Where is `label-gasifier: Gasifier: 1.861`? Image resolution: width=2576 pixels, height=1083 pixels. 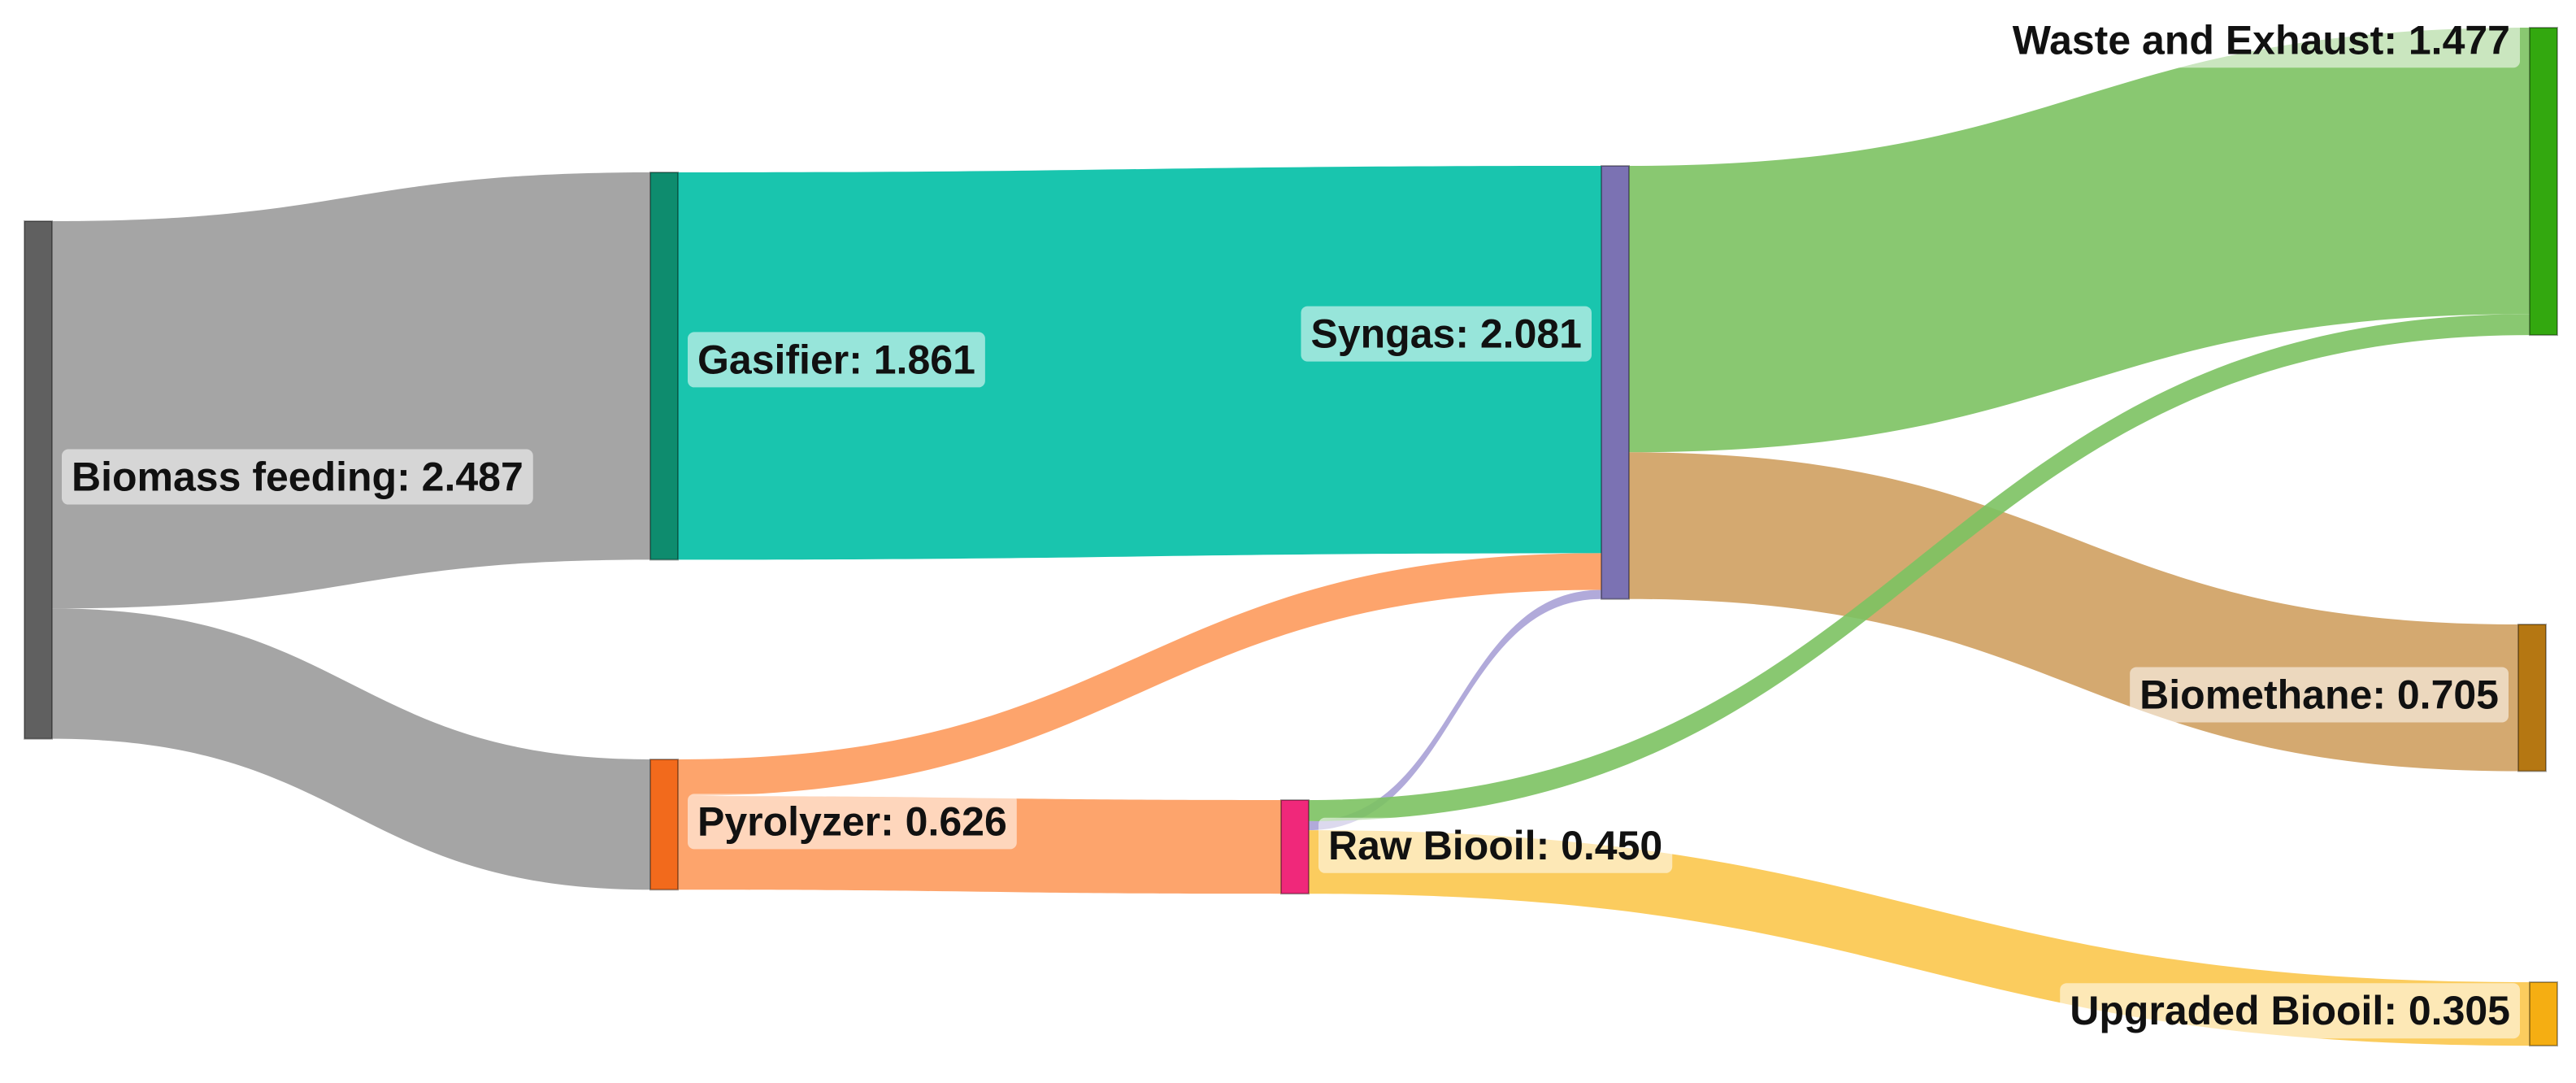 label-gasifier: Gasifier: 1.861 is located at coordinates (836, 360).